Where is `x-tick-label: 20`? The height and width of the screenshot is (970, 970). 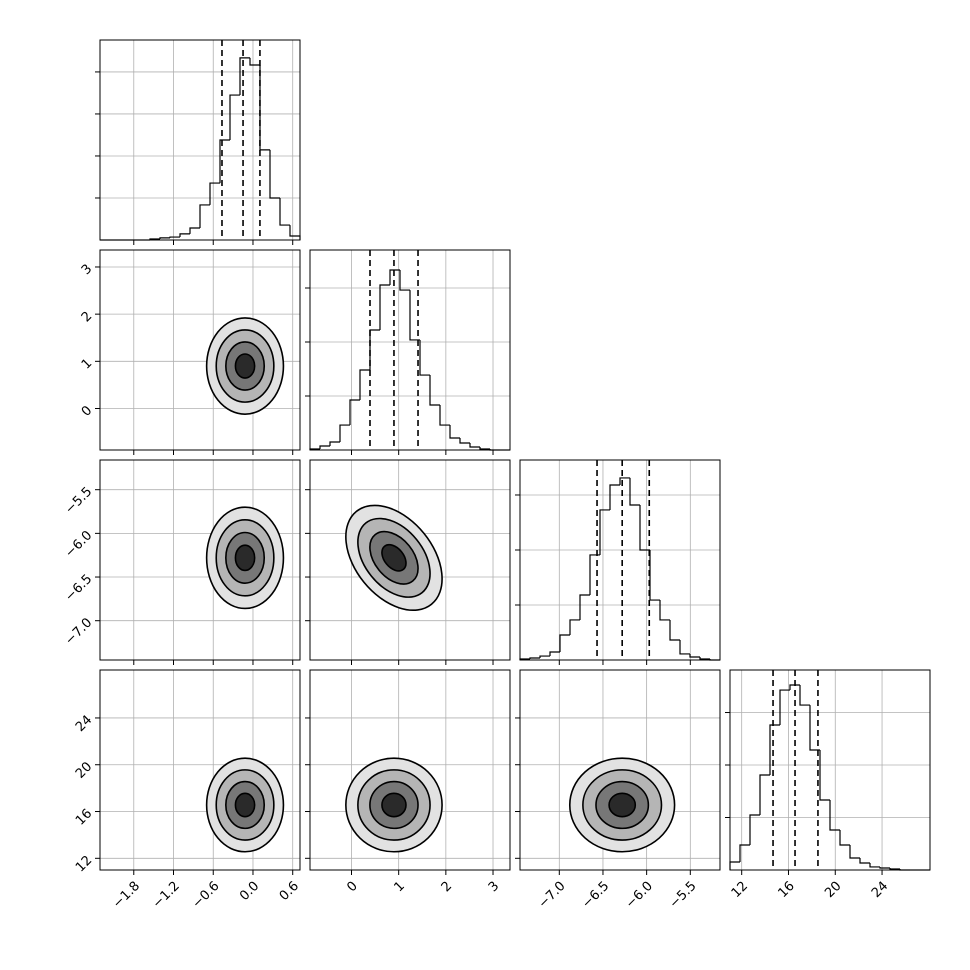
x-tick-label: 20 is located at coordinates (833, 890).